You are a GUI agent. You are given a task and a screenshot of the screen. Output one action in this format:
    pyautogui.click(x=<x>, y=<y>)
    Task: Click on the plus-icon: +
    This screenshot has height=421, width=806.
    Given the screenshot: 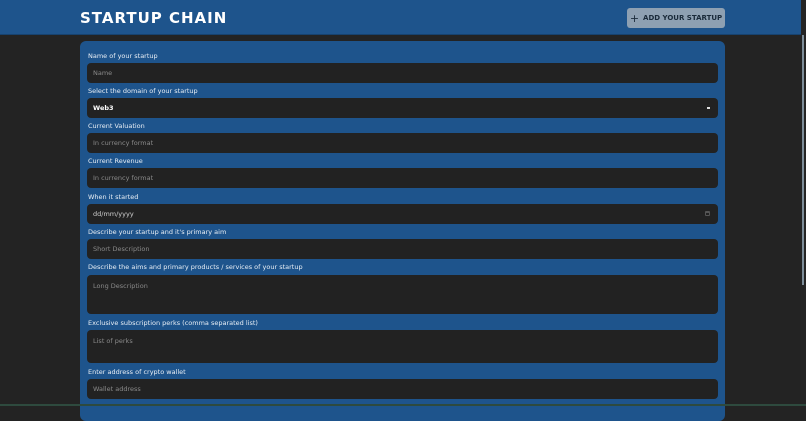 What is the action you would take?
    pyautogui.click(x=634, y=18)
    